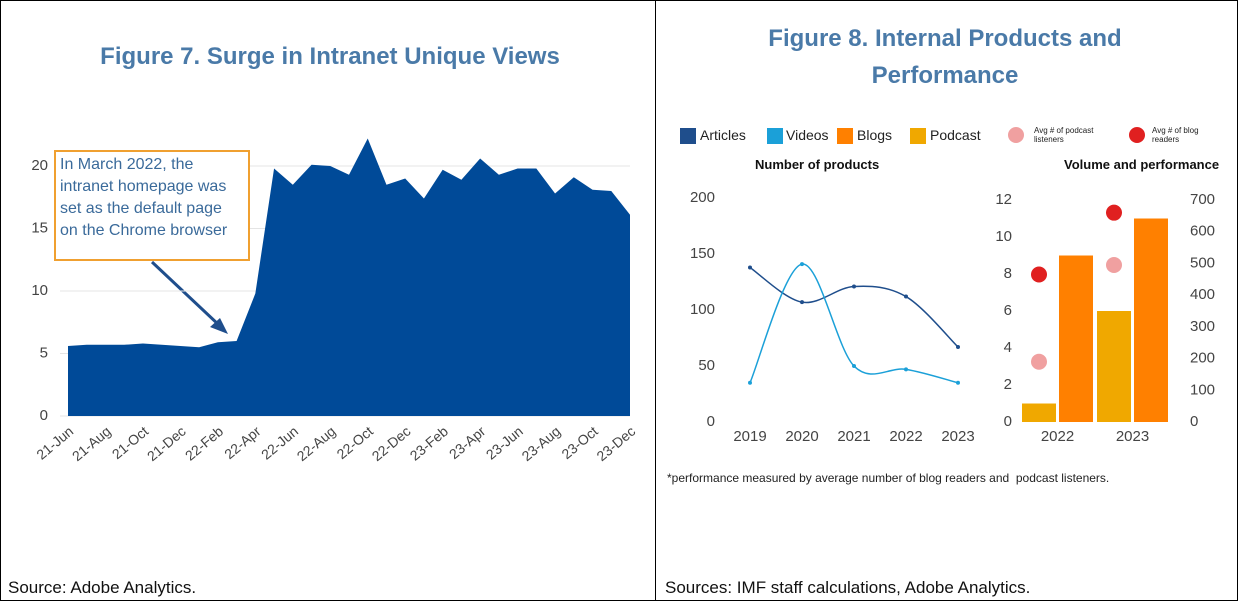 The image size is (1238, 601). Describe the element at coordinates (1008, 384) in the screenshot. I see `y-tick-label: 2` at that location.